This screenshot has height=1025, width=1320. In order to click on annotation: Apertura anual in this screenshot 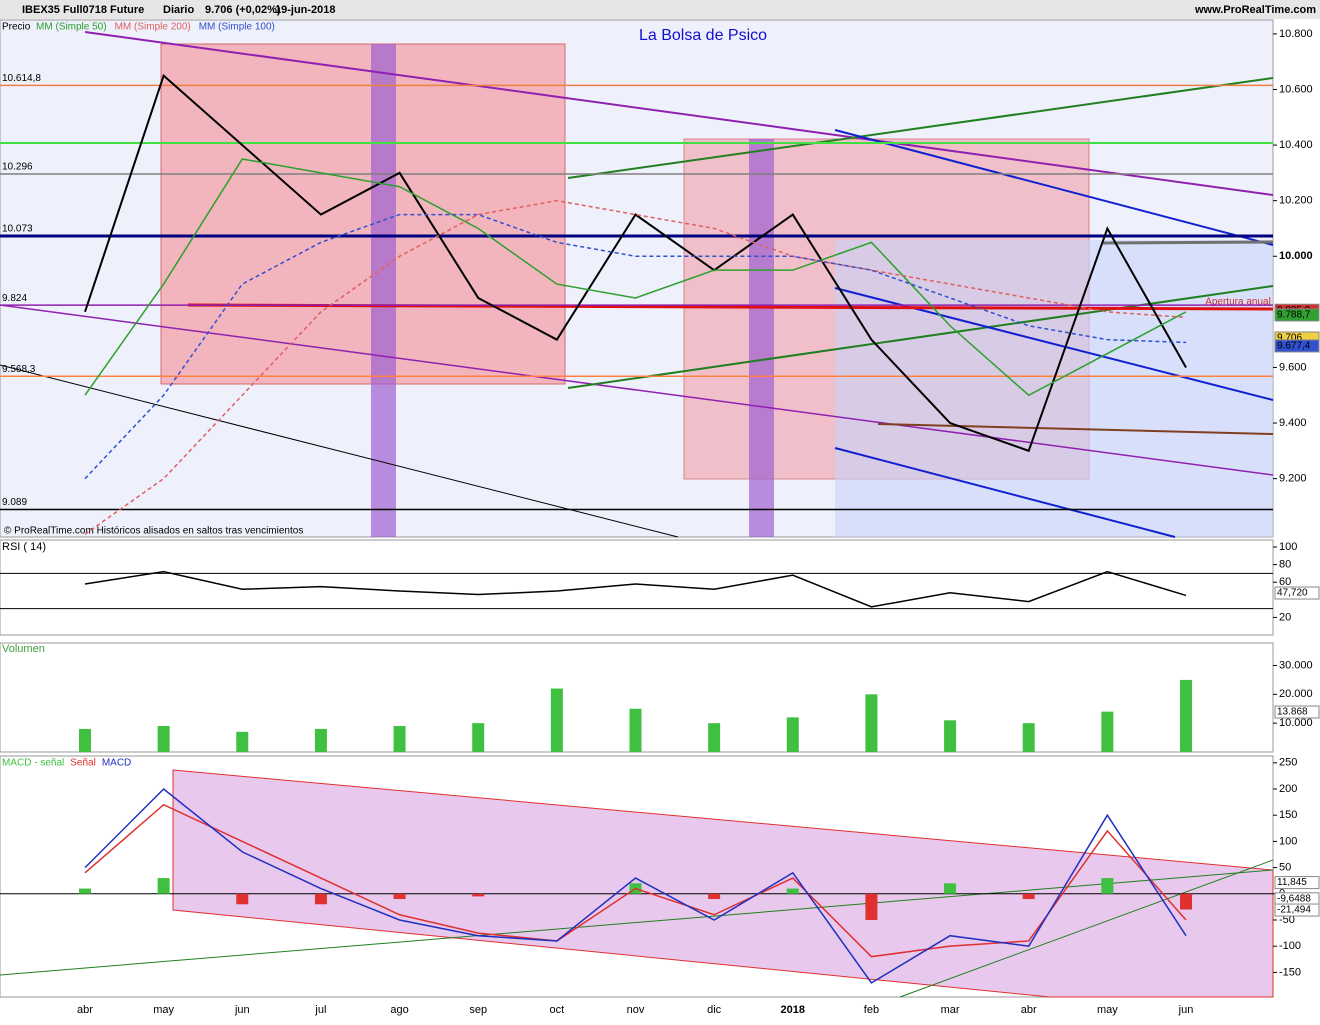, I will do `click(1238, 302)`.